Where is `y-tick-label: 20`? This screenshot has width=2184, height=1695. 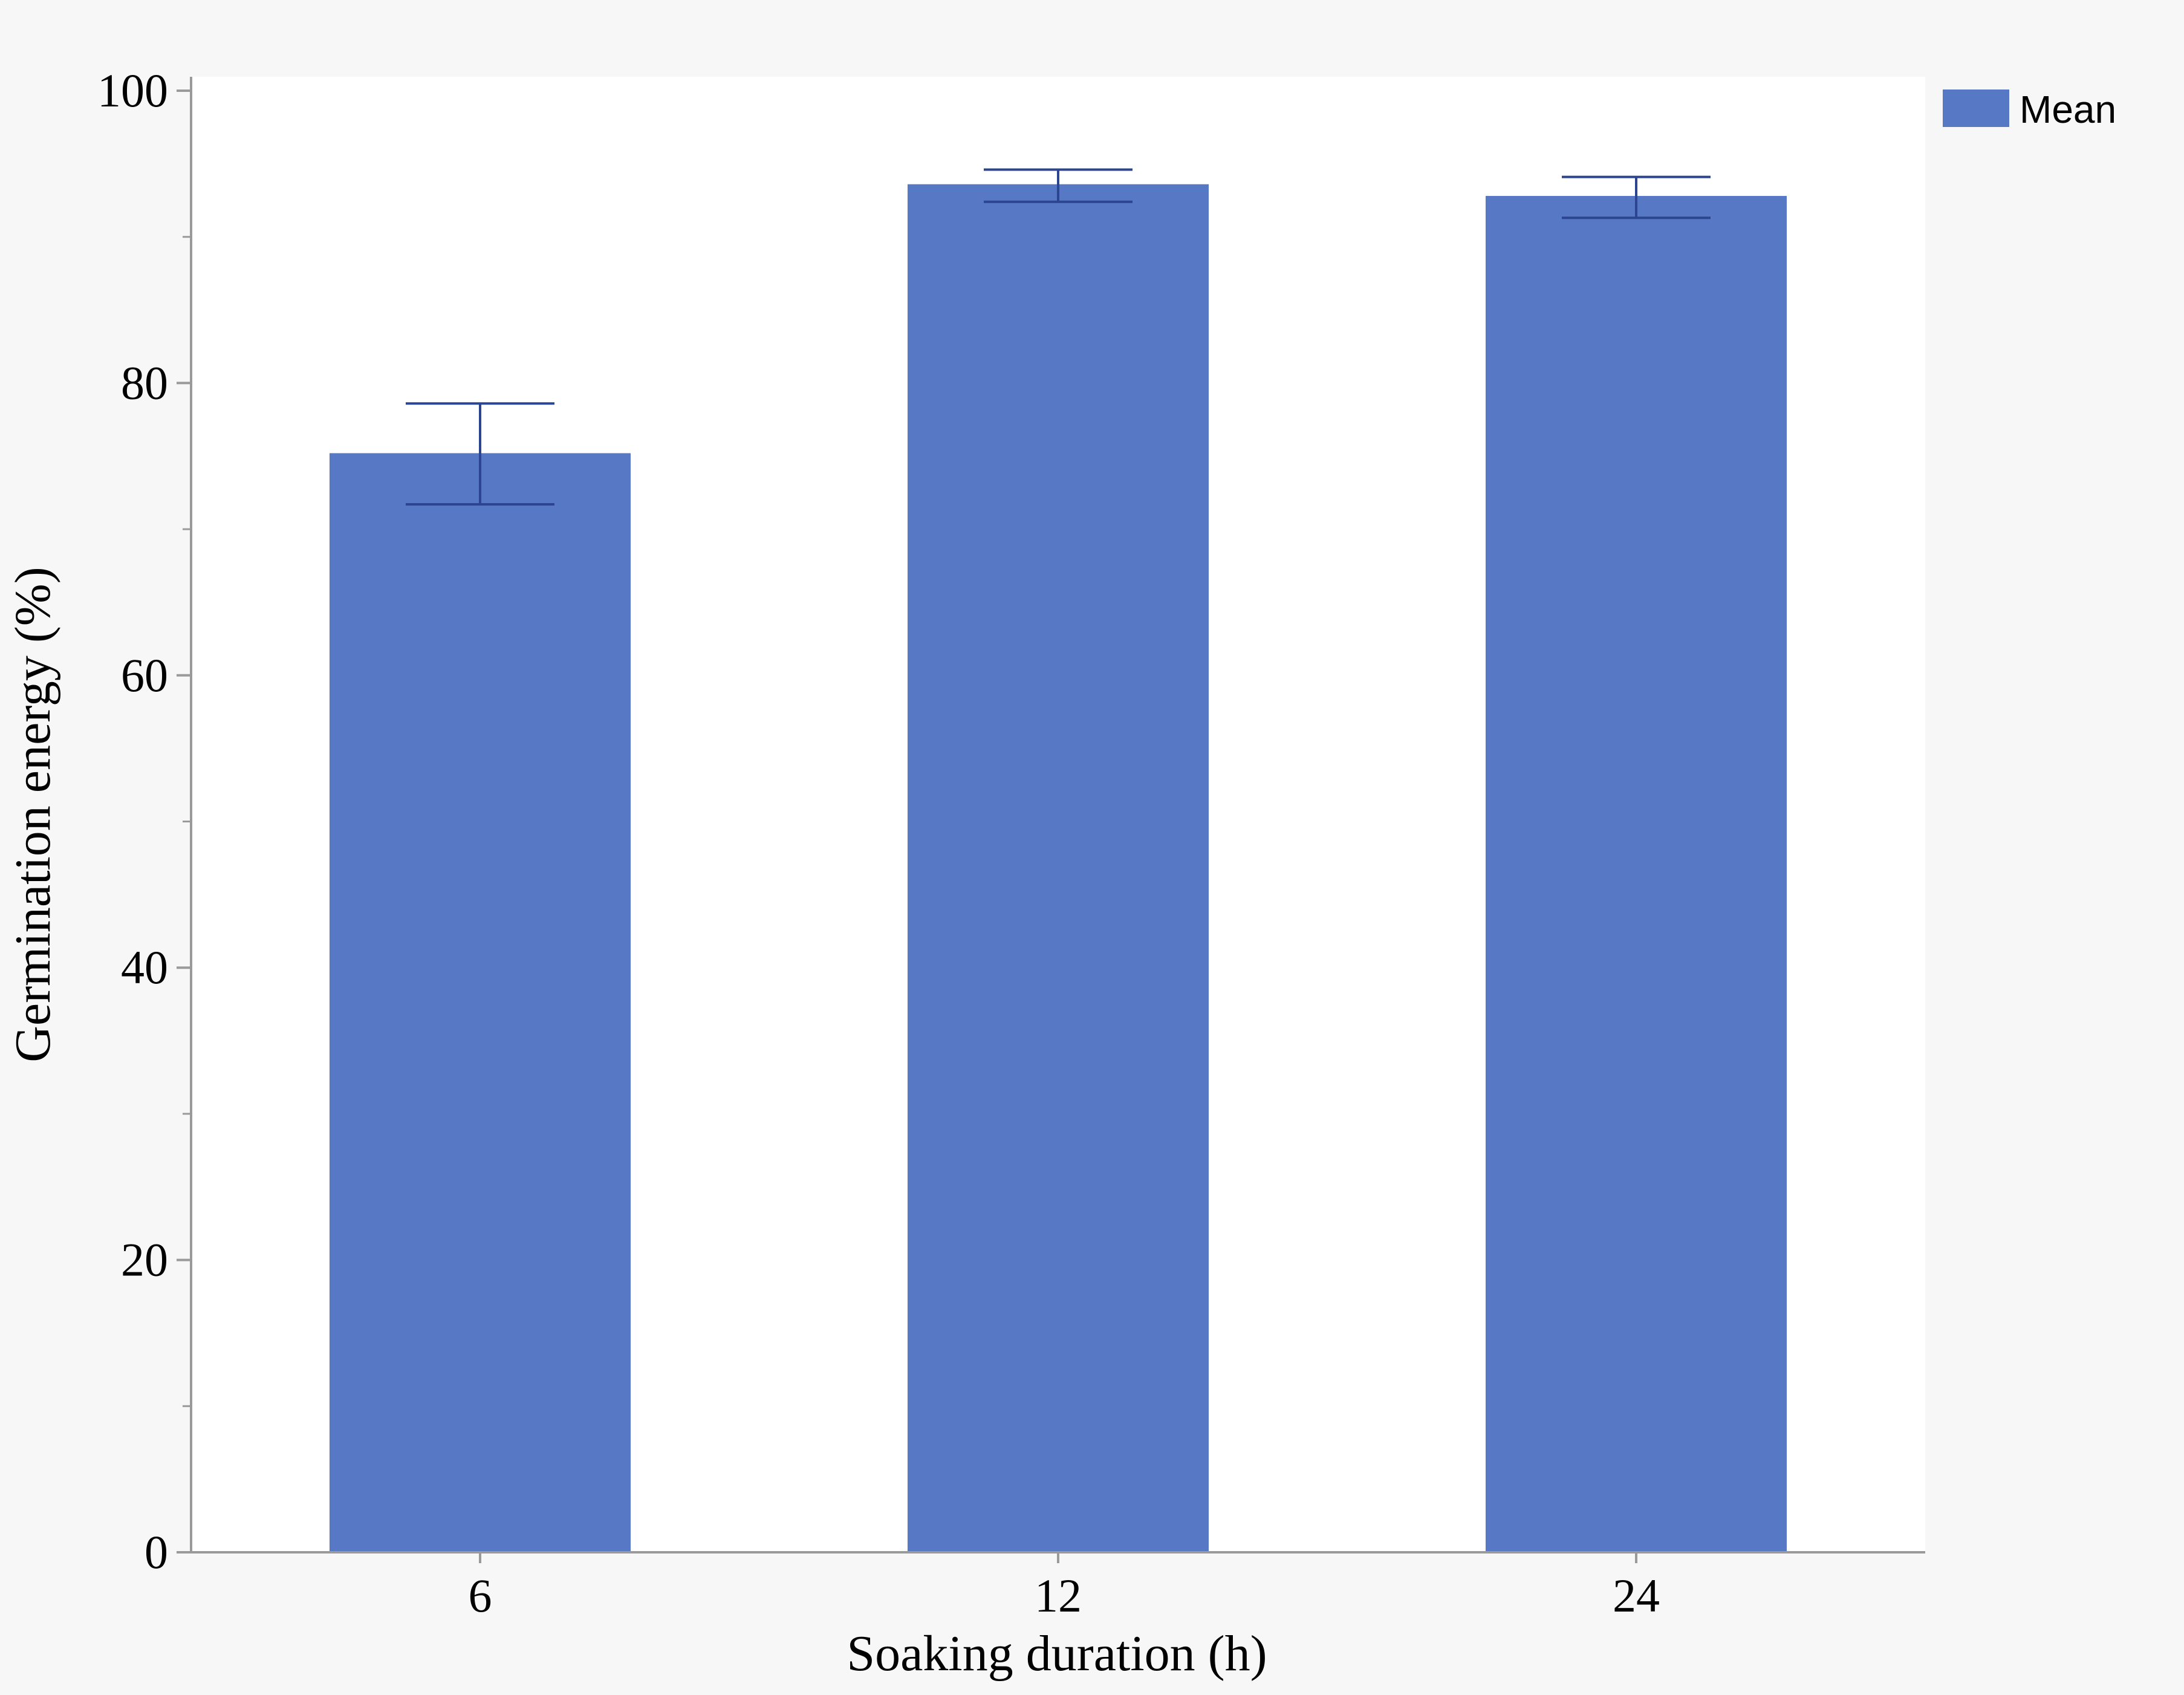 y-tick-label: 20 is located at coordinates (144, 1260).